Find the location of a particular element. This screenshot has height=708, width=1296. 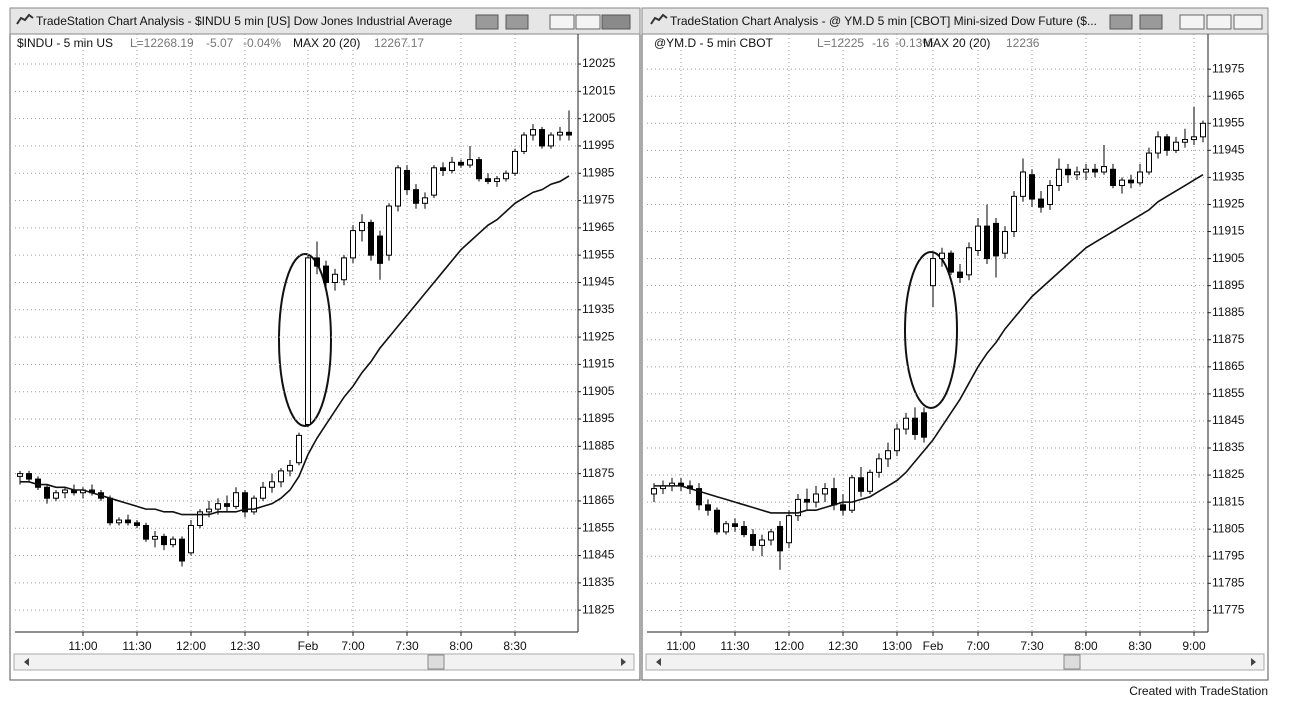

y-tick-label: 11855 is located at coordinates (1228, 393).